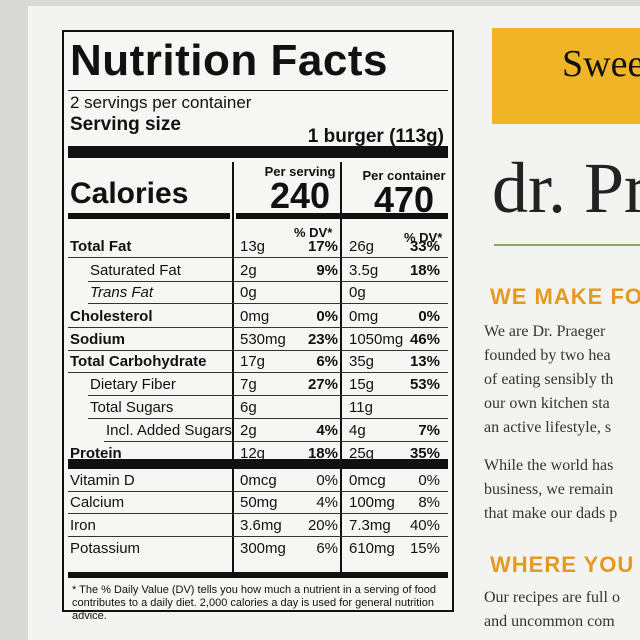 This screenshot has width=640, height=640. What do you see at coordinates (105, 548) in the screenshot?
I see `nutrient-label: Potassium` at bounding box center [105, 548].